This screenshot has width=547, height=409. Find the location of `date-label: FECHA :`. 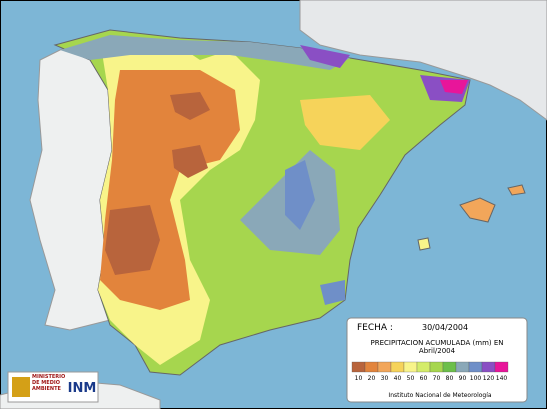

date-label: FECHA : is located at coordinates (375, 328).